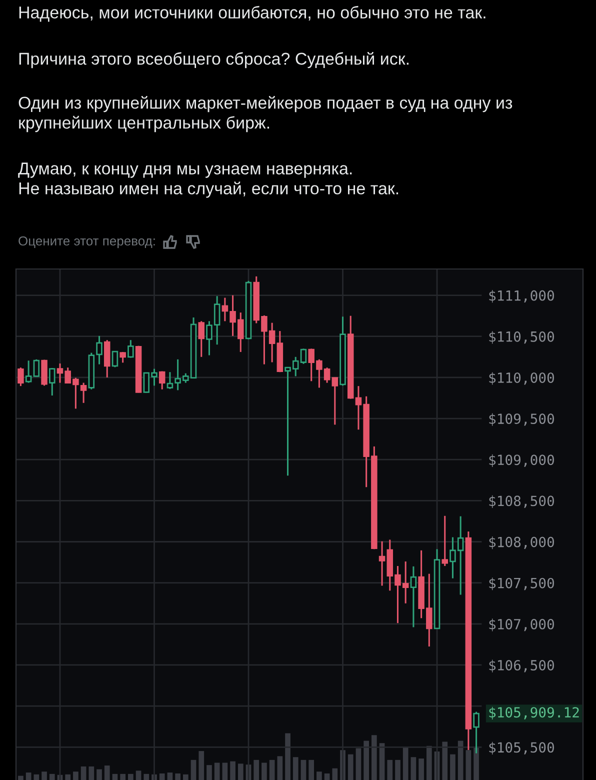 The width and height of the screenshot is (596, 780). What do you see at coordinates (521, 584) in the screenshot?
I see `y-tick-label: $107,500` at bounding box center [521, 584].